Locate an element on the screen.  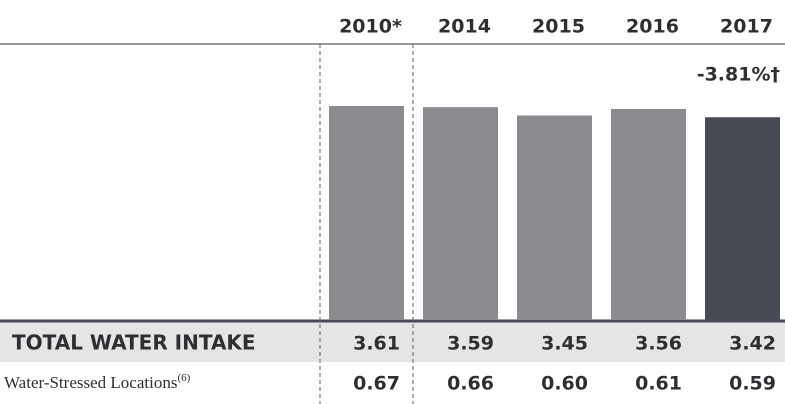
stressed-value: 0.66 is located at coordinates (470, 384).